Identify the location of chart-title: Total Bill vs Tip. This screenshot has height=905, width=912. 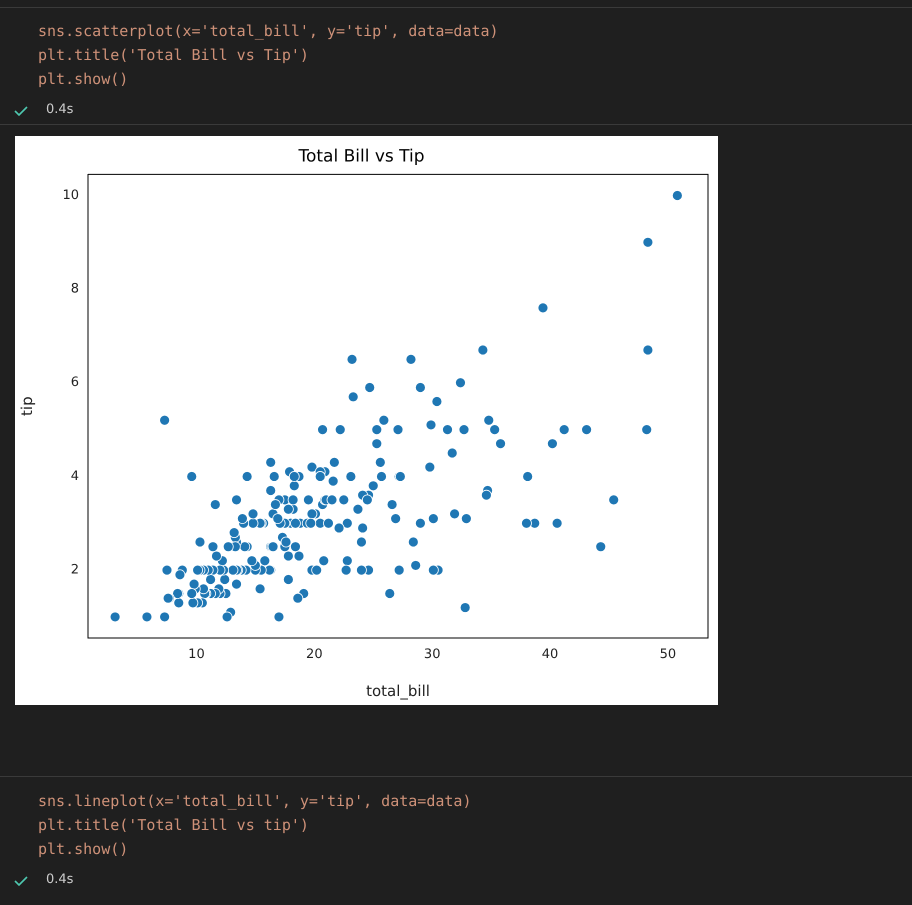
(361, 156).